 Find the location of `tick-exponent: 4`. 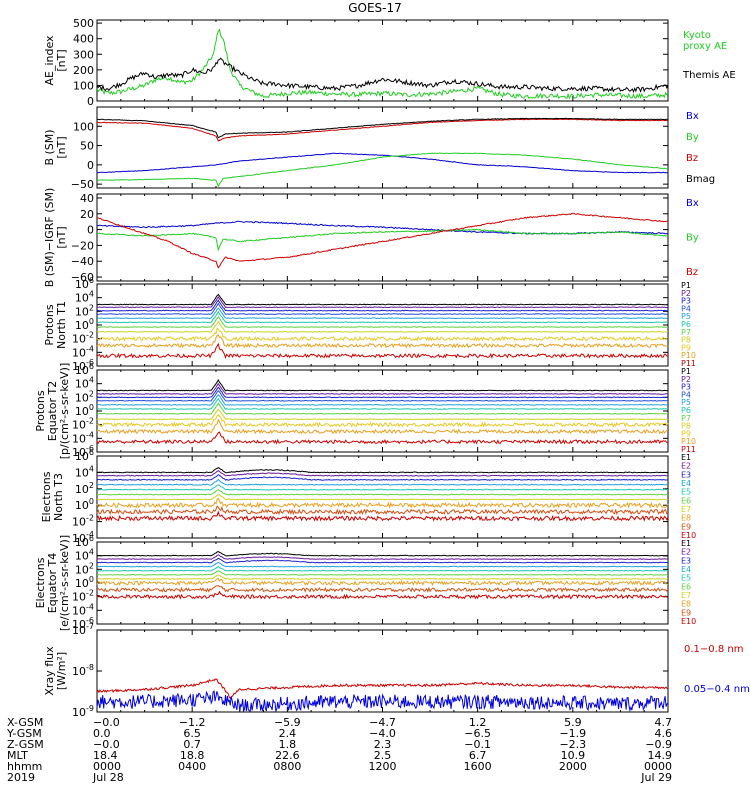

tick-exponent: 4 is located at coordinates (91, 552).